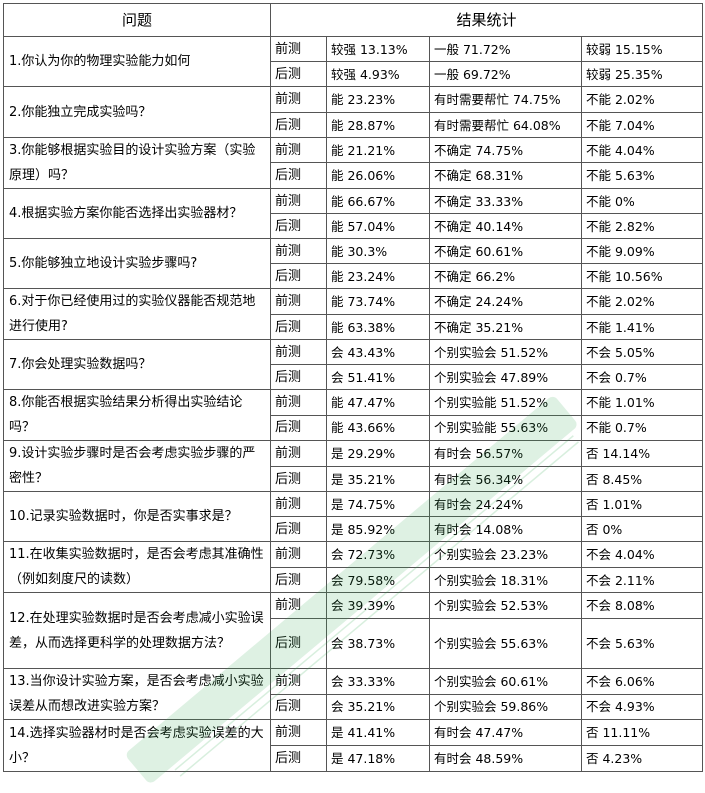 This screenshot has height=793, width=705. I want to click on result-cell-b: 个别实验会 60.61%, so click(505, 681).